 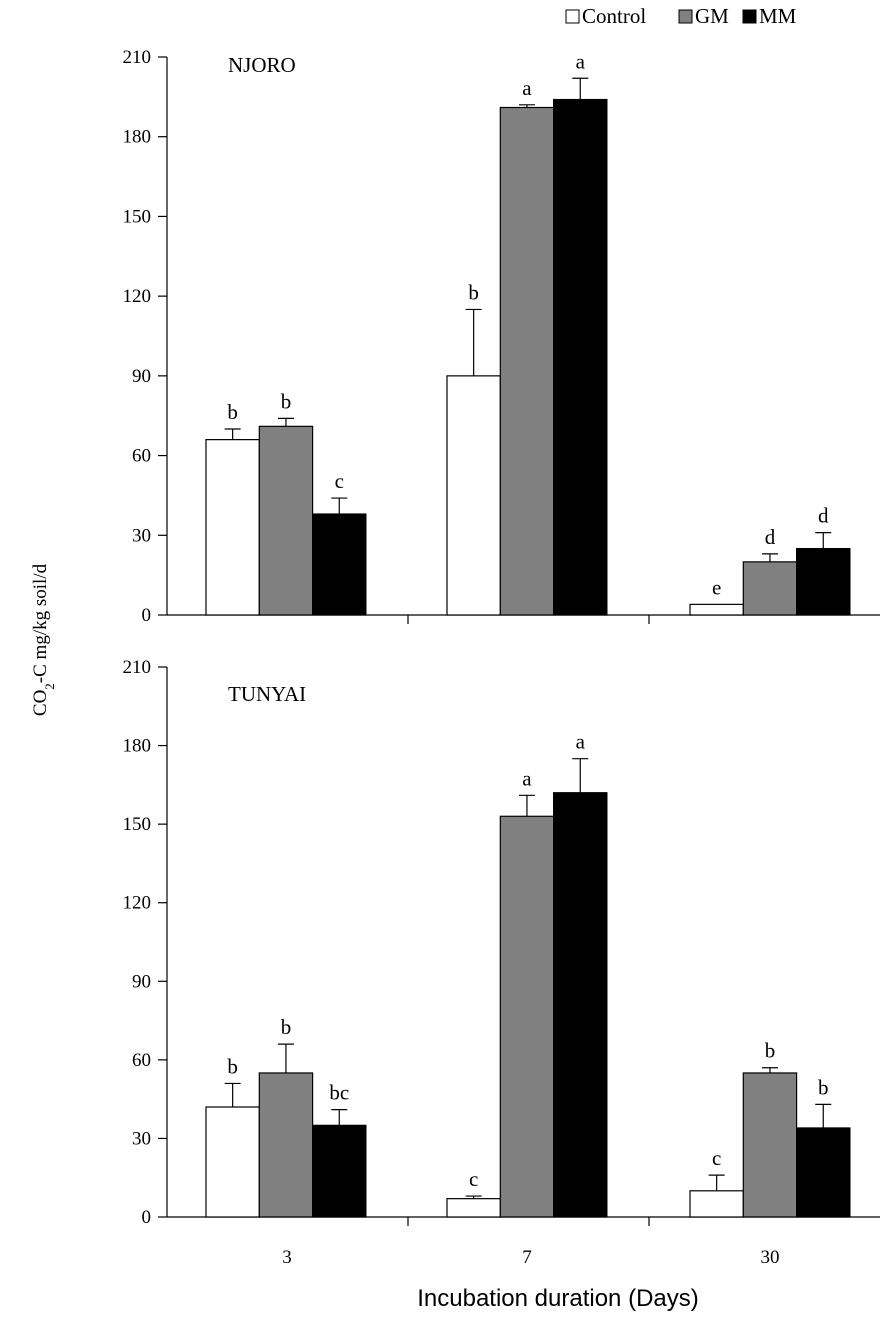 I want to click on legend-label: MM, so click(x=778, y=16).